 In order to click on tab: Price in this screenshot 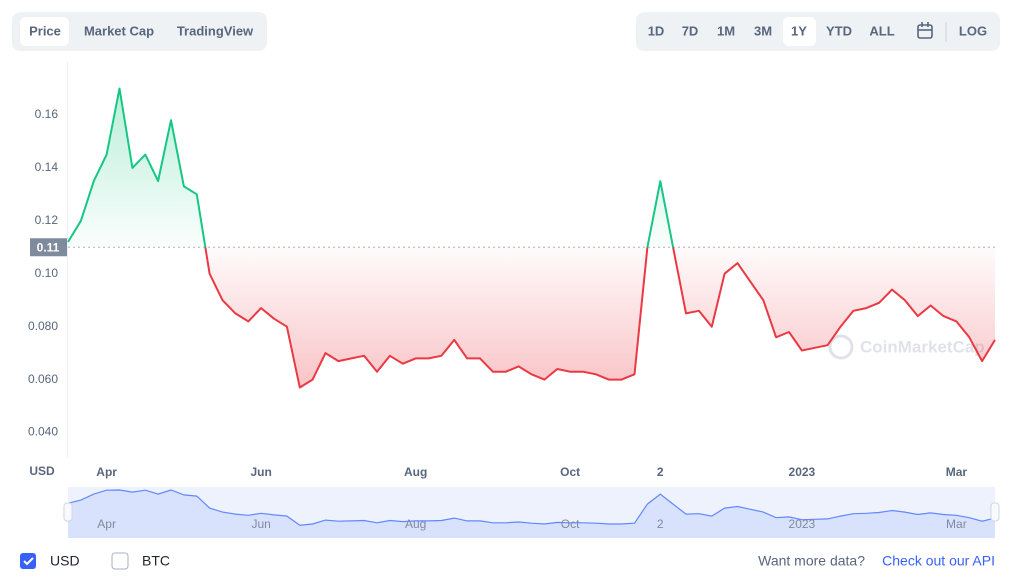, I will do `click(45, 30)`.